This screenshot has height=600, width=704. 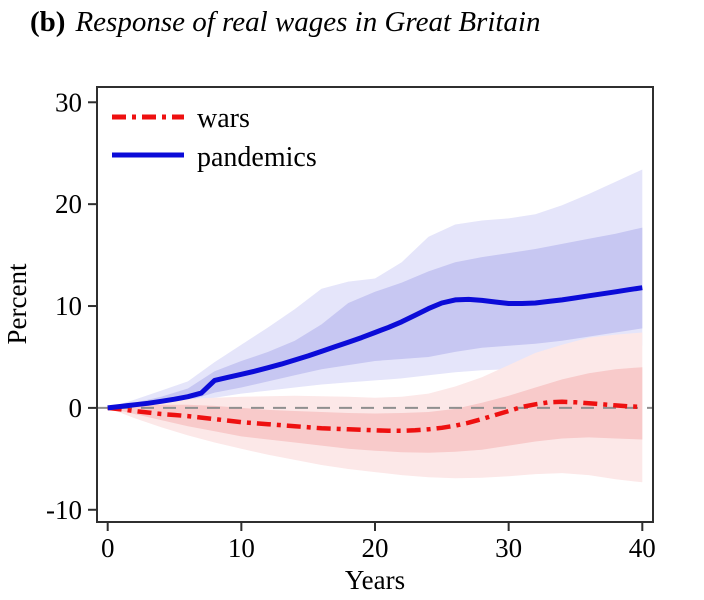 I want to click on figure-title-text: Response of real wages in Great Britain, so click(x=308, y=22).